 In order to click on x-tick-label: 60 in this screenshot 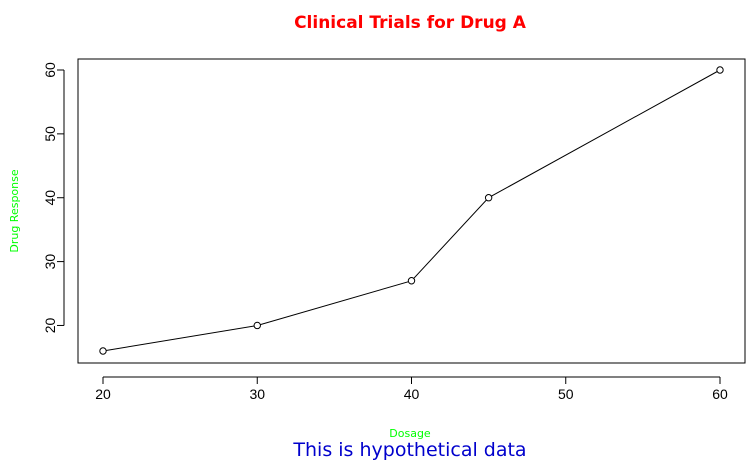, I will do `click(720, 394)`.